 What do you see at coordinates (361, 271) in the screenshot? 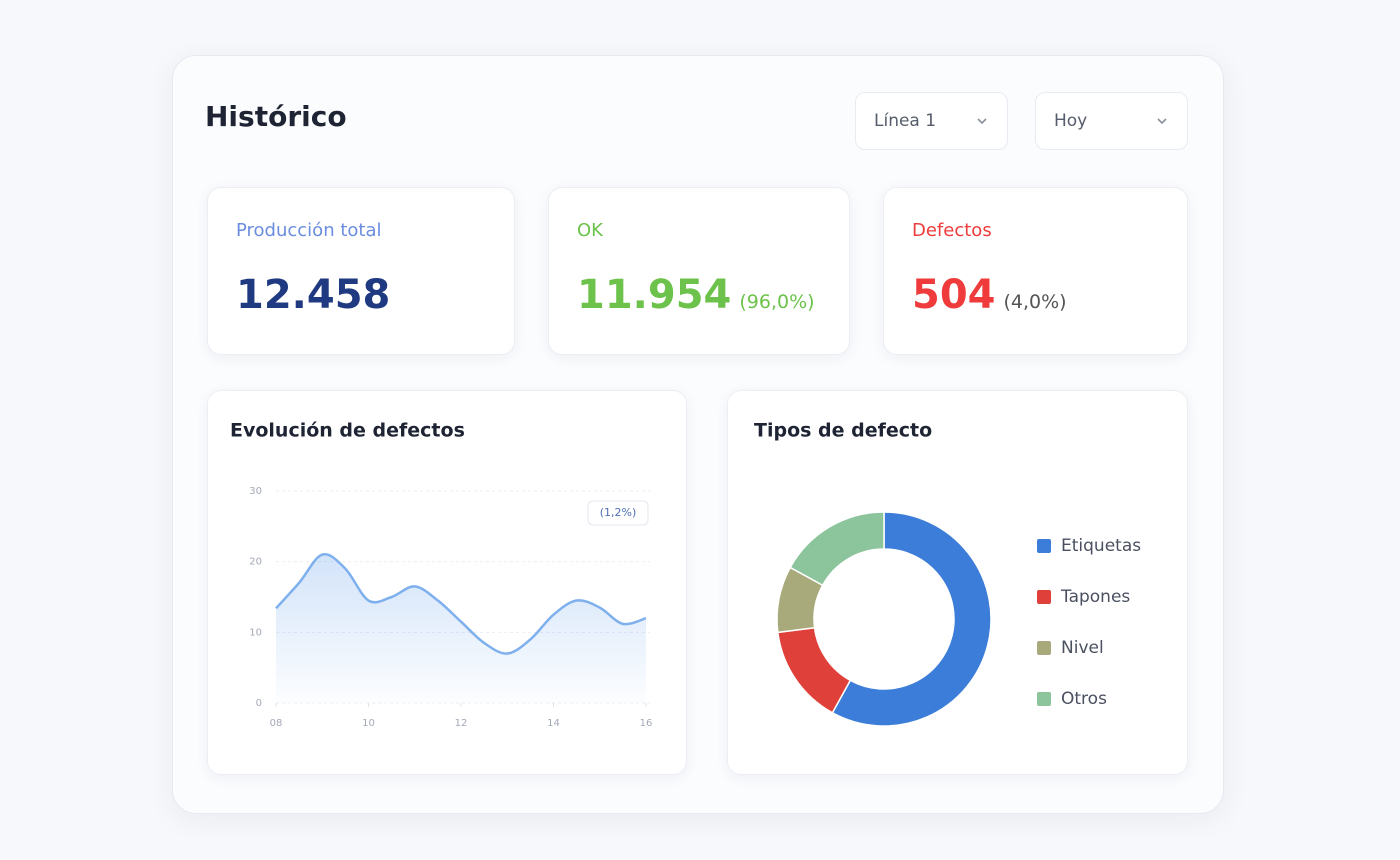
I see `kpi-card: Producción total 12.458` at bounding box center [361, 271].